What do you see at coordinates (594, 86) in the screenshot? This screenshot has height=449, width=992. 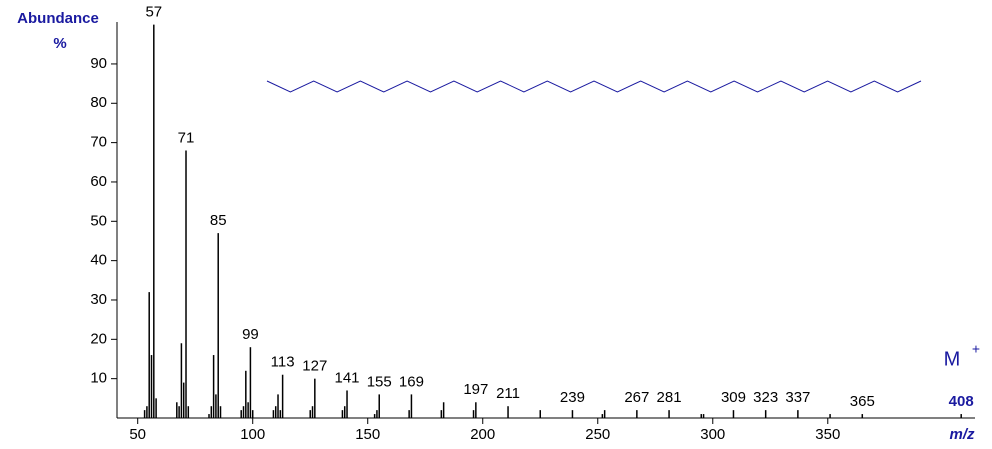 I see `molecule-structure` at bounding box center [594, 86].